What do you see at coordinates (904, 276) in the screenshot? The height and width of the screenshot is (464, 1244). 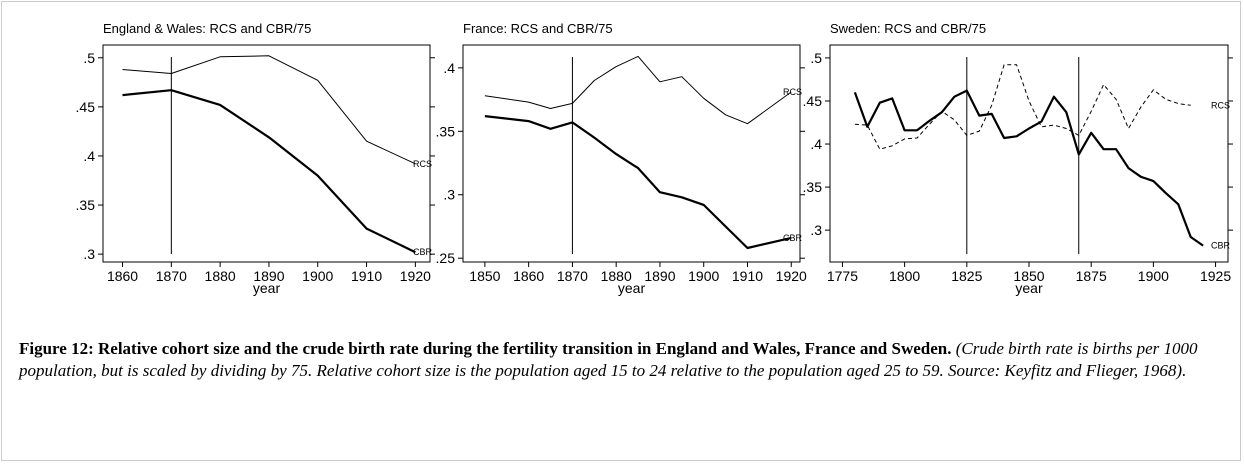 I see `x-tick-label: 1800` at bounding box center [904, 276].